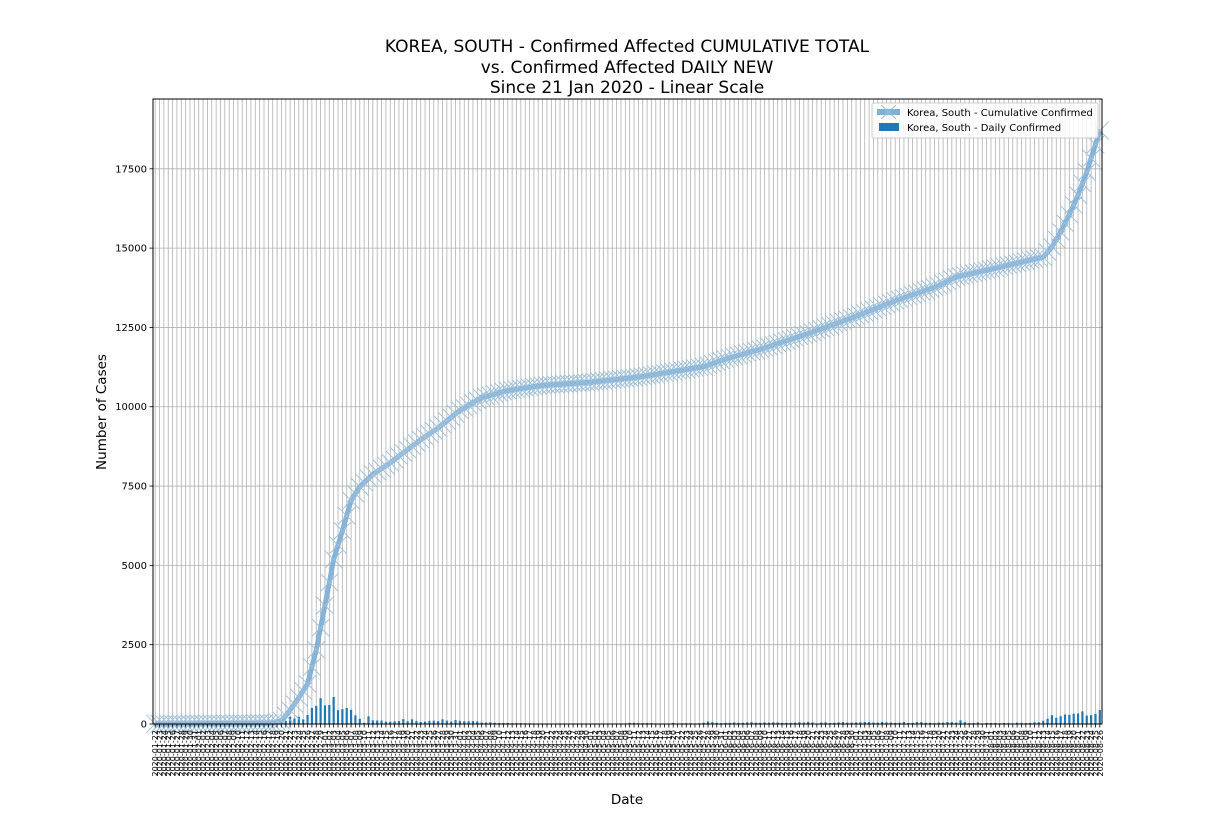  I want to click on x-tick-label: 2020-05-28, so click(708, 753).